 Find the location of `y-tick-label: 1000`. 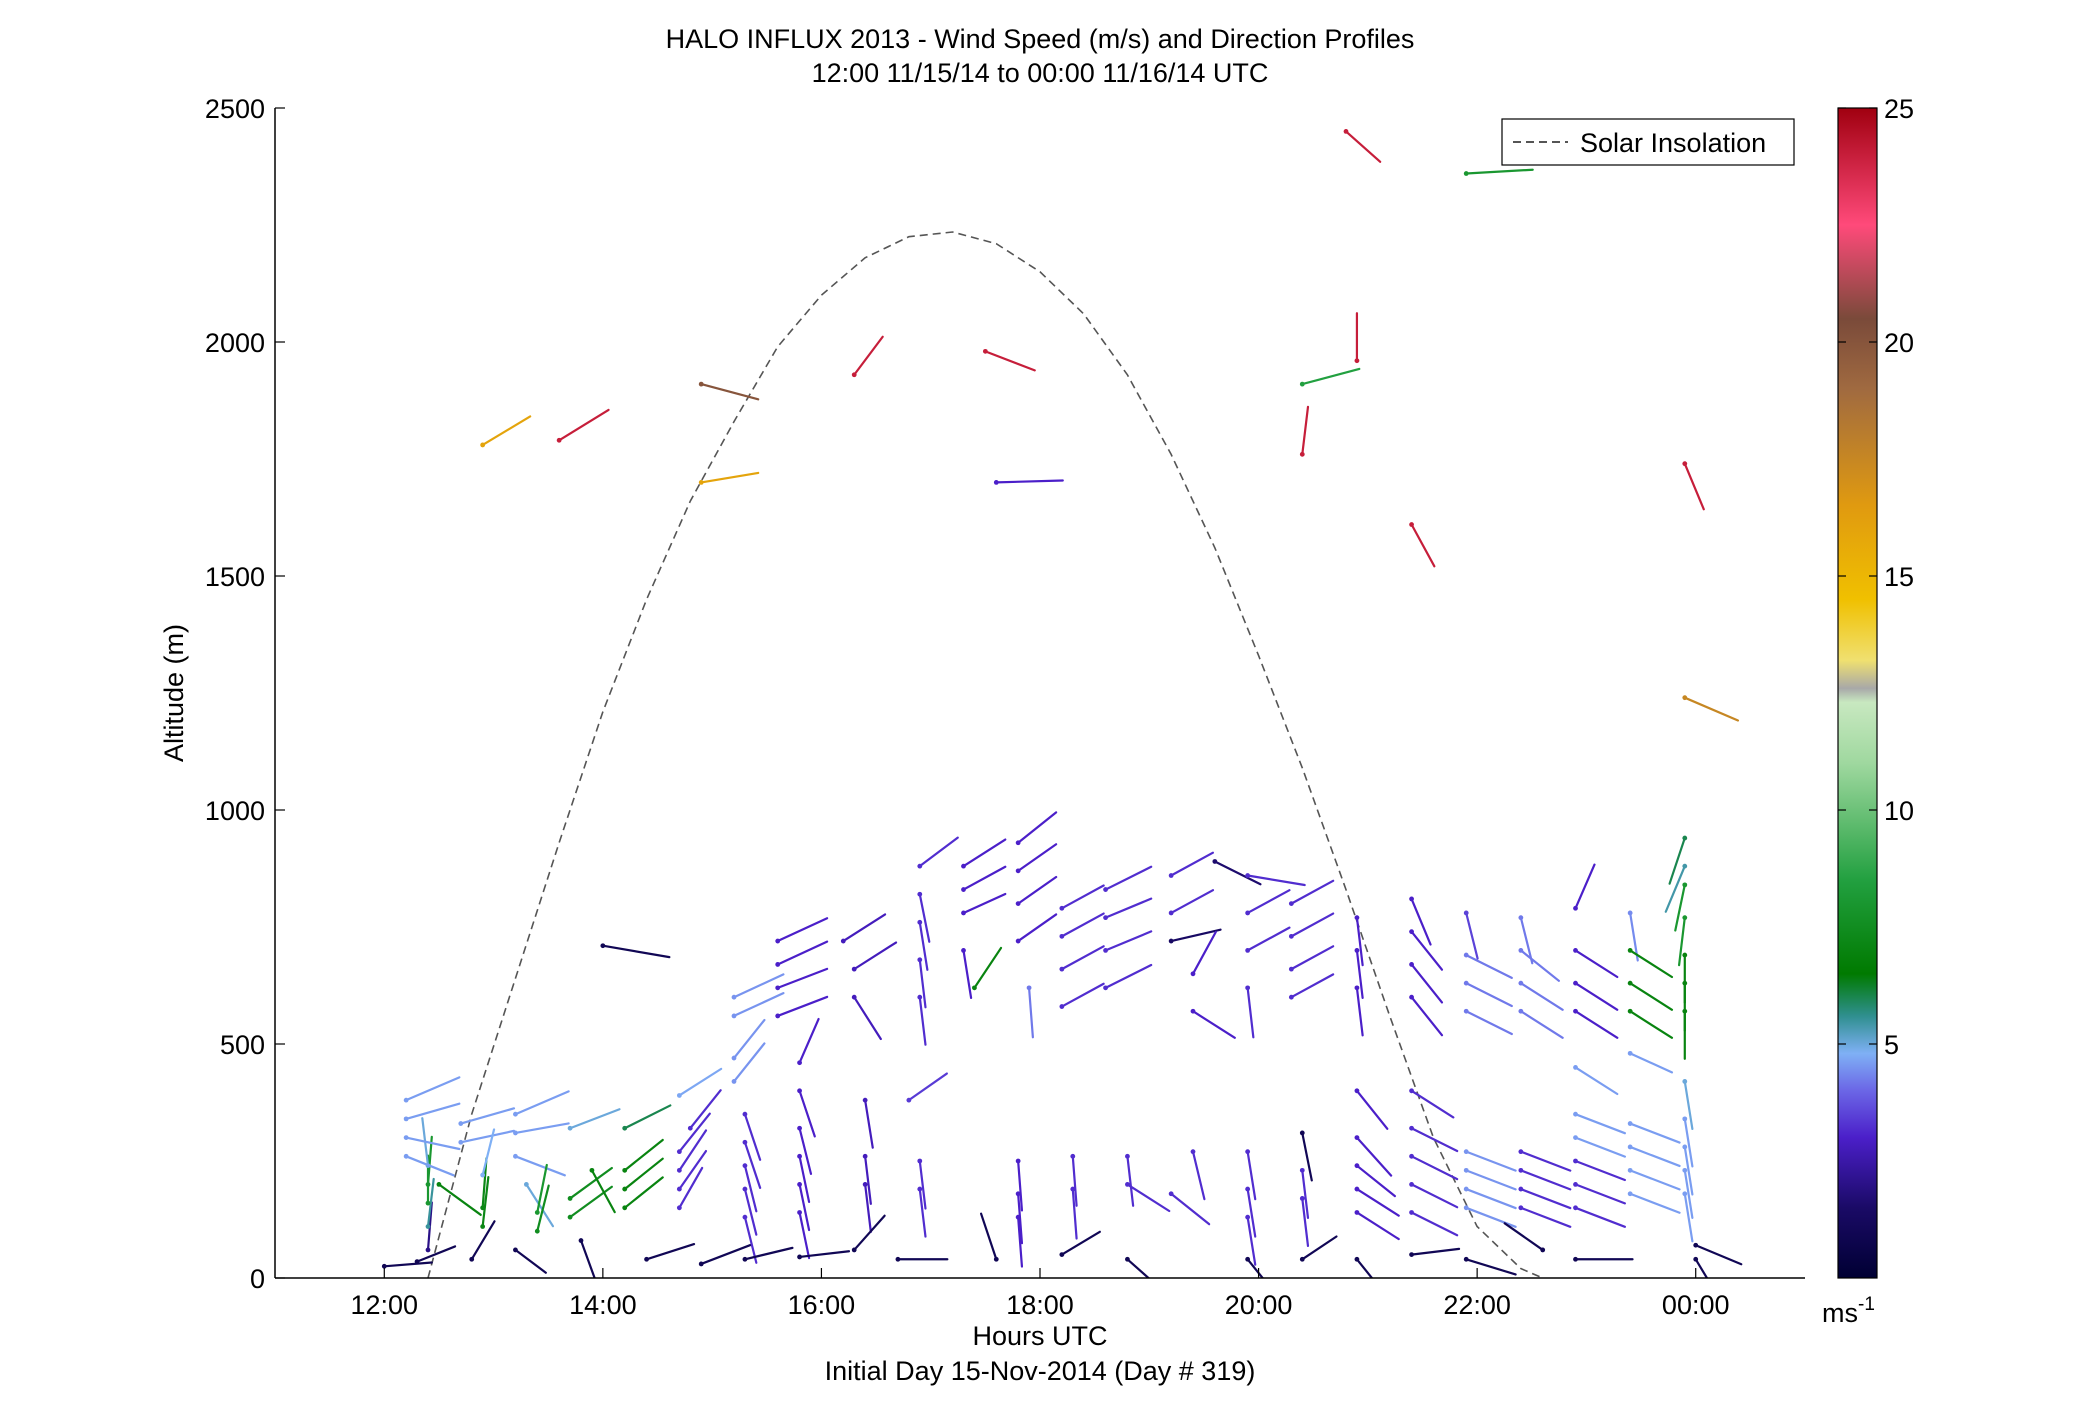

y-tick-label: 1000 is located at coordinates (235, 811).